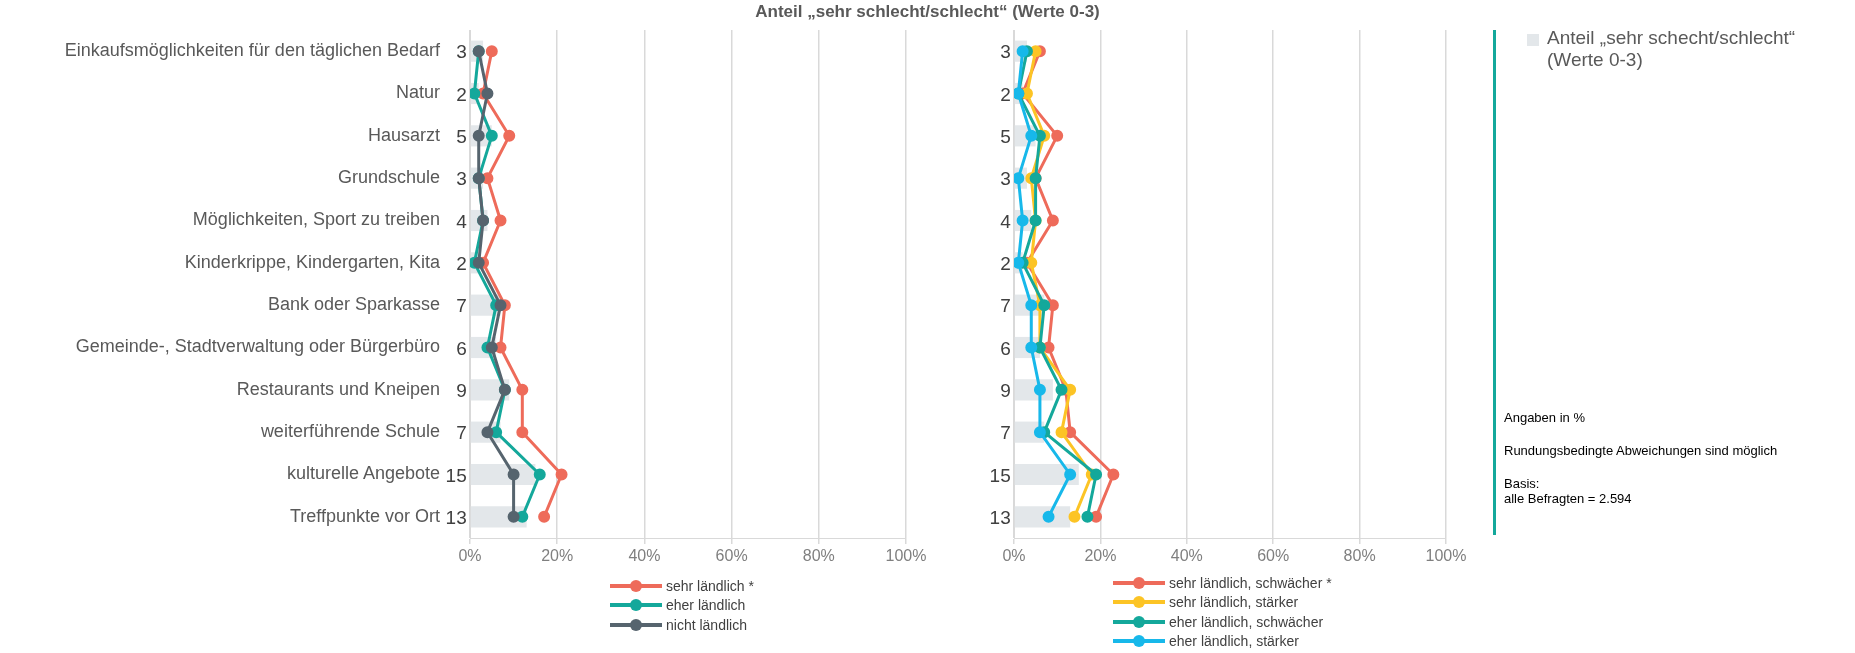 The image size is (1855, 653). What do you see at coordinates (388, 177) in the screenshot?
I see `y-tick-label: Grundschule` at bounding box center [388, 177].